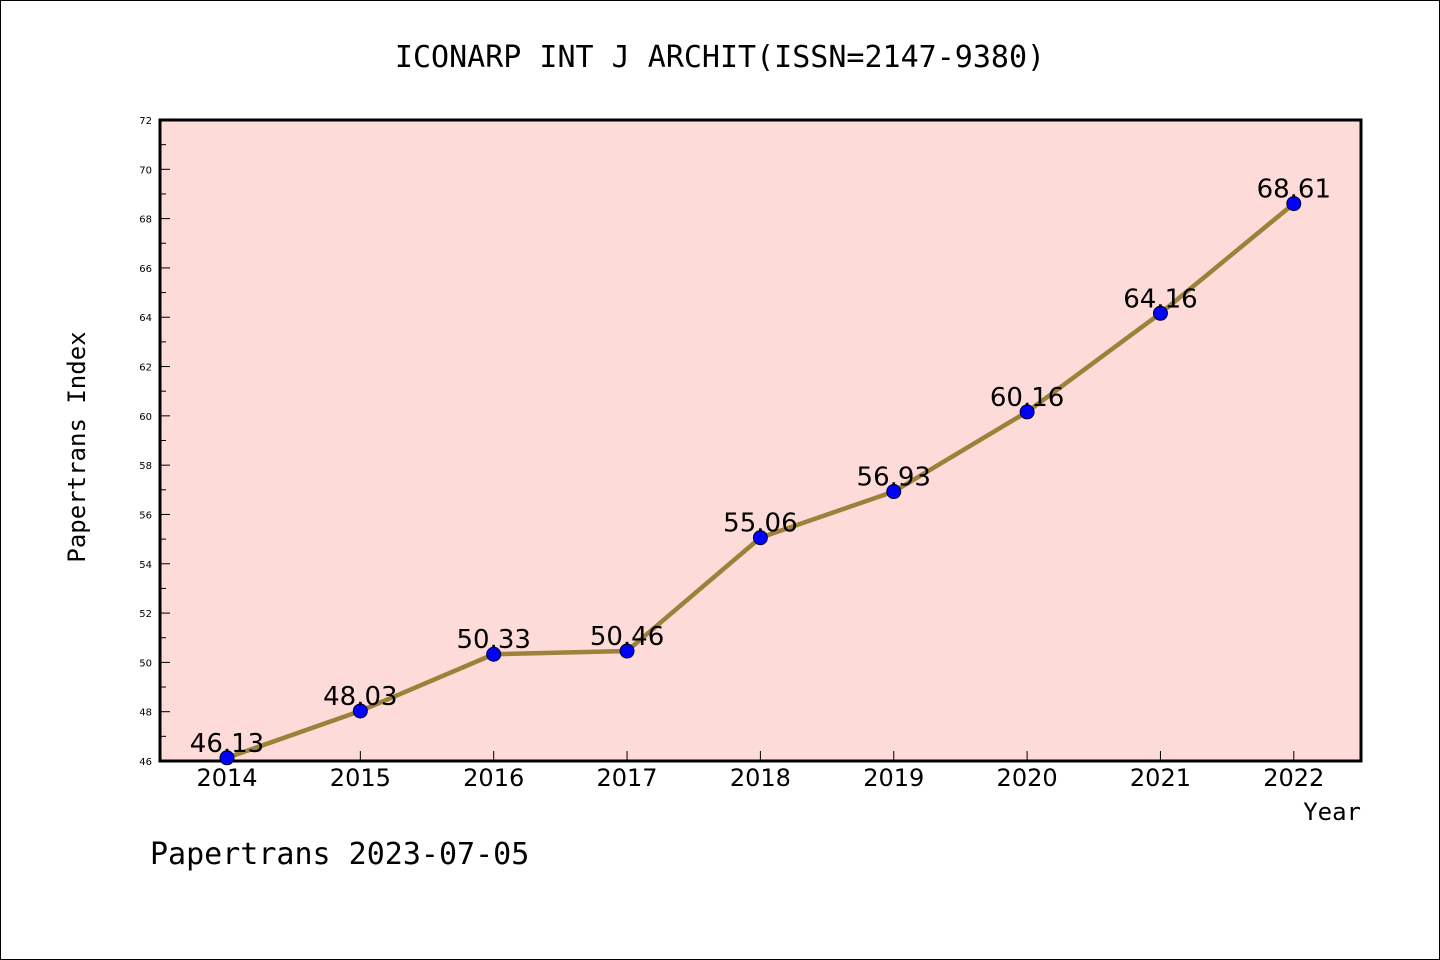 This screenshot has width=1440, height=960. I want to click on y-tick-label: 70, so click(145, 170).